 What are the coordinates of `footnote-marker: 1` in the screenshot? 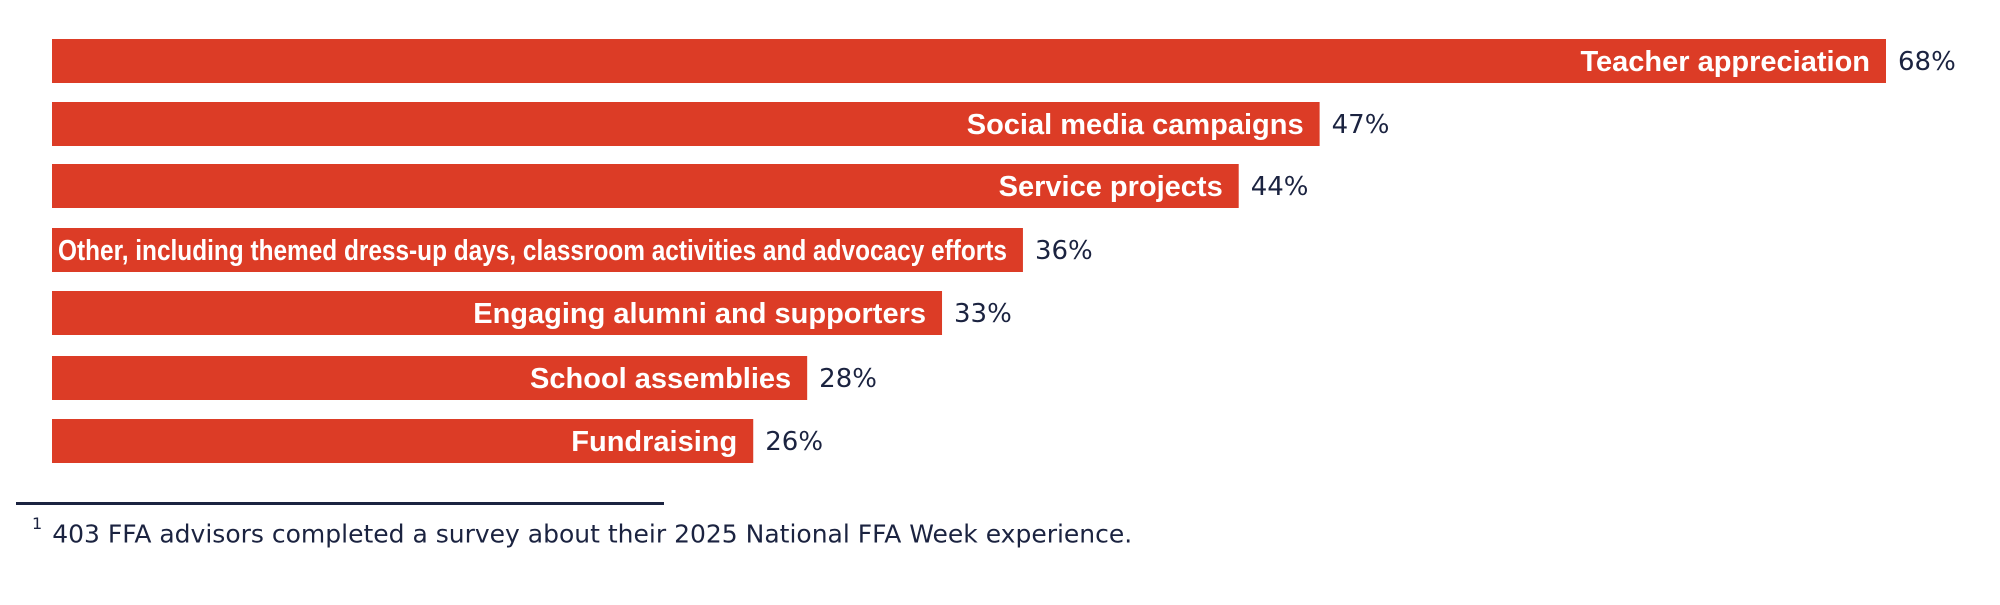 It's located at (37, 523).